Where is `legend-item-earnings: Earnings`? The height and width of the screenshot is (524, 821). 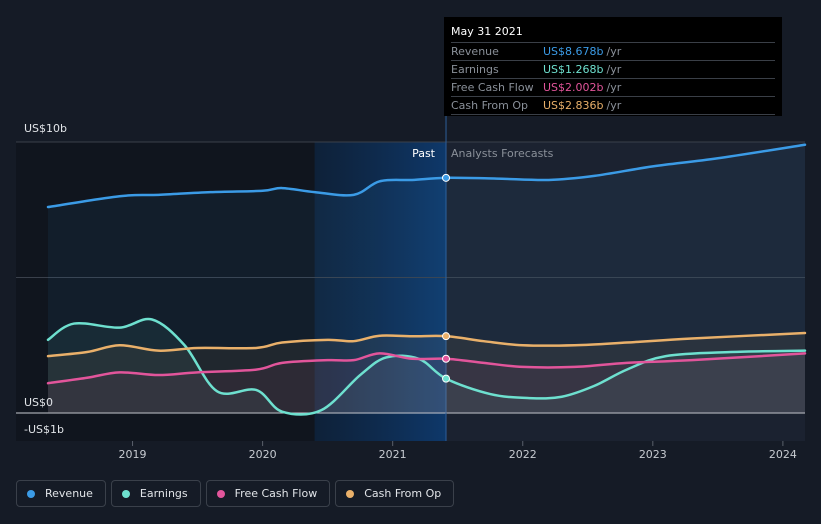 legend-item-earnings: Earnings is located at coordinates (155, 493).